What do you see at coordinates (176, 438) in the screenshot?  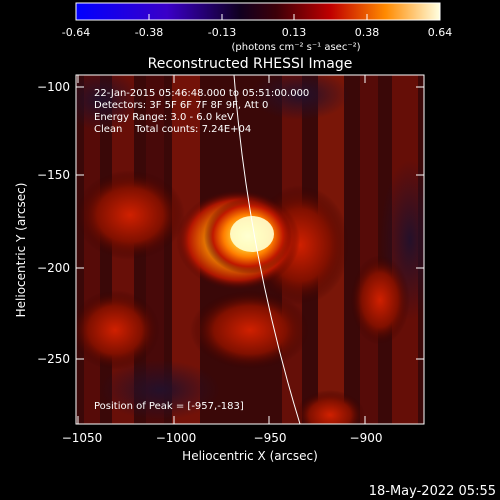 I see `x-tick-label: −1000` at bounding box center [176, 438].